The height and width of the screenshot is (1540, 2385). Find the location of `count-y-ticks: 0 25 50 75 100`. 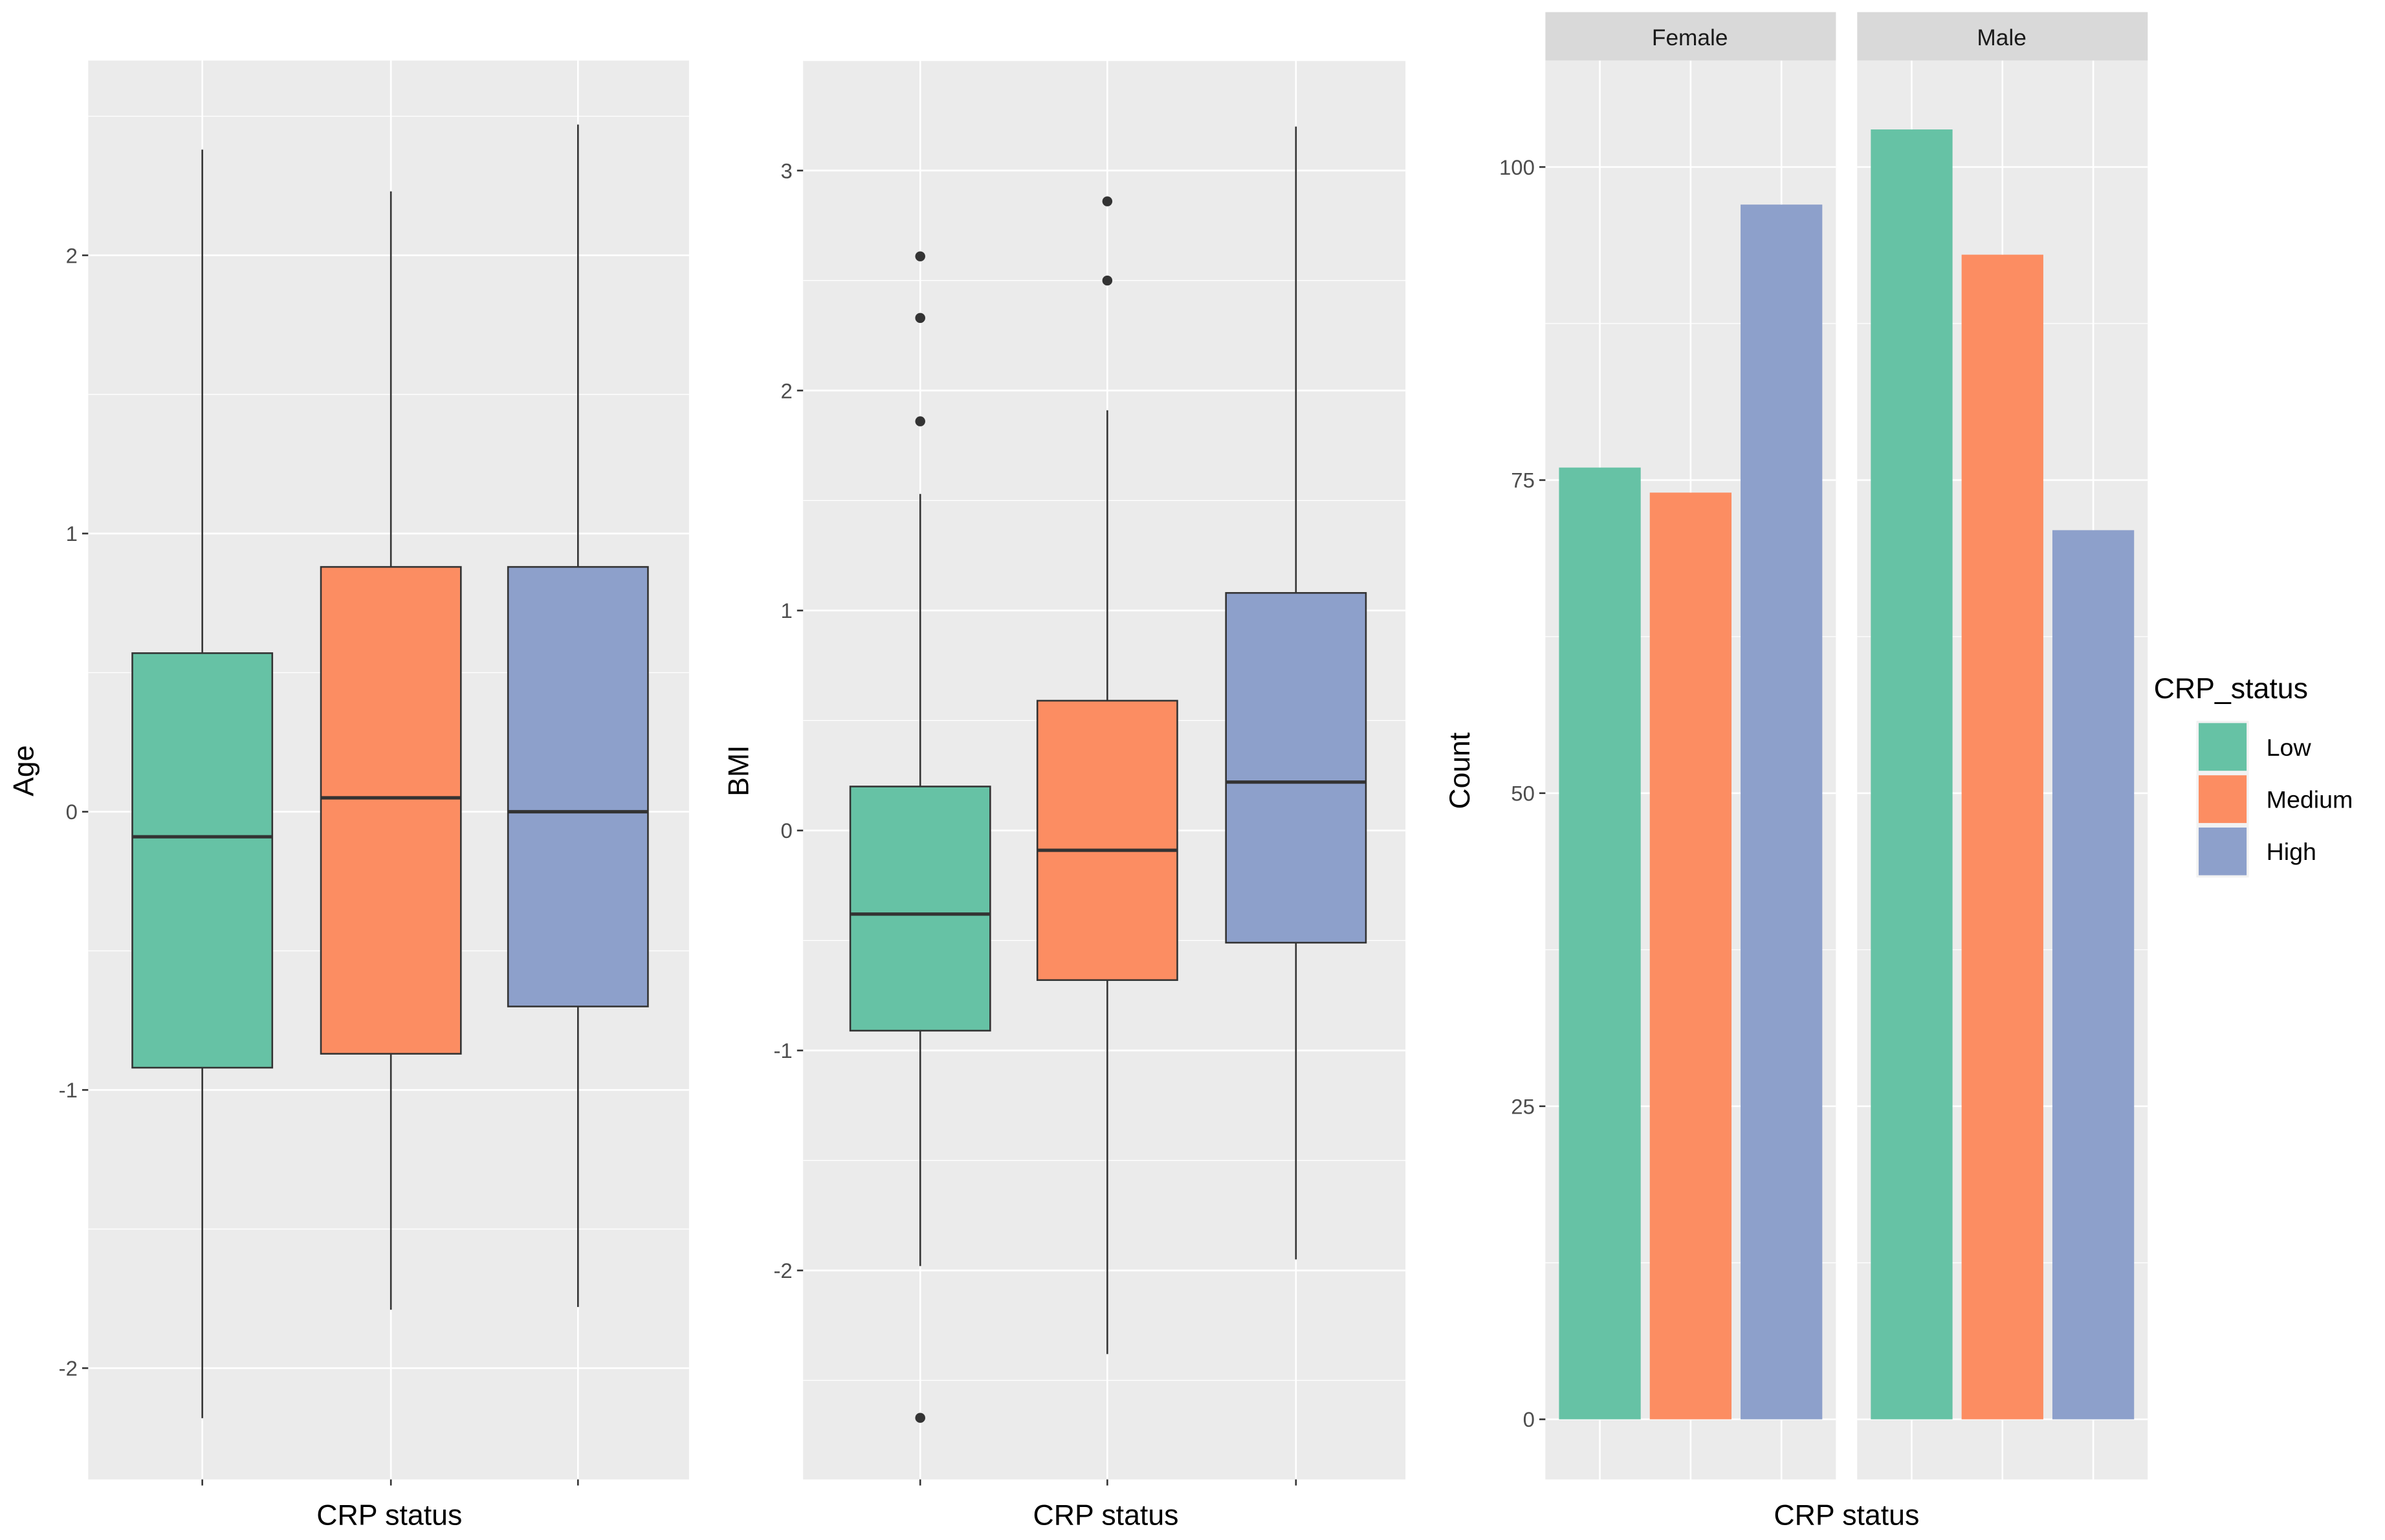

count-y-ticks: 0 25 50 75 100 is located at coordinates (1522, 793).